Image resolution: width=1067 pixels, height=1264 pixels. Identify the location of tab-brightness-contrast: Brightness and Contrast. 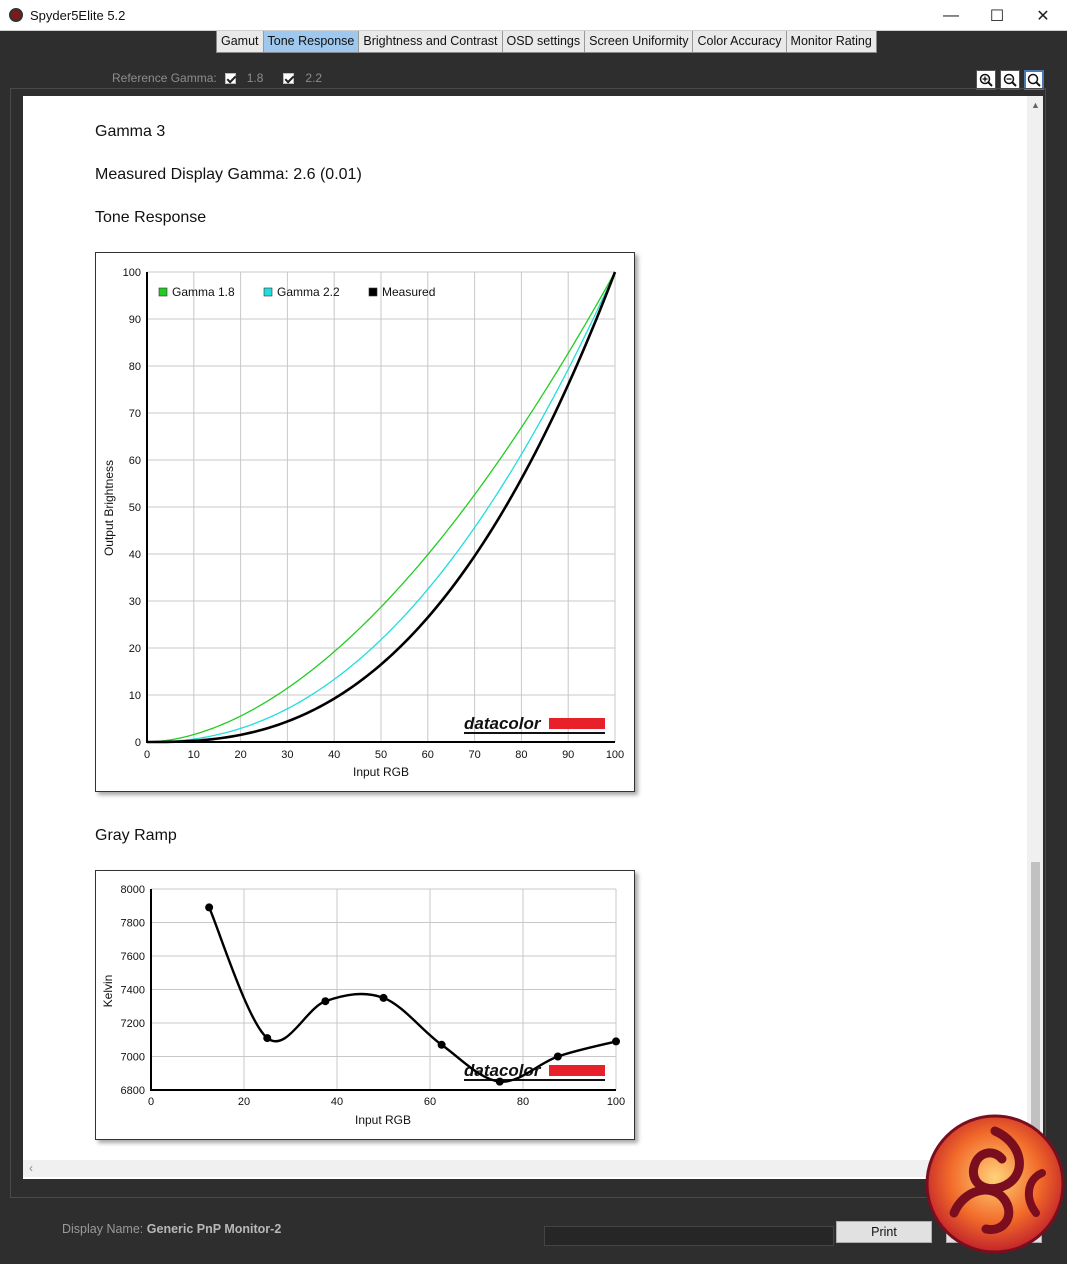
(431, 41).